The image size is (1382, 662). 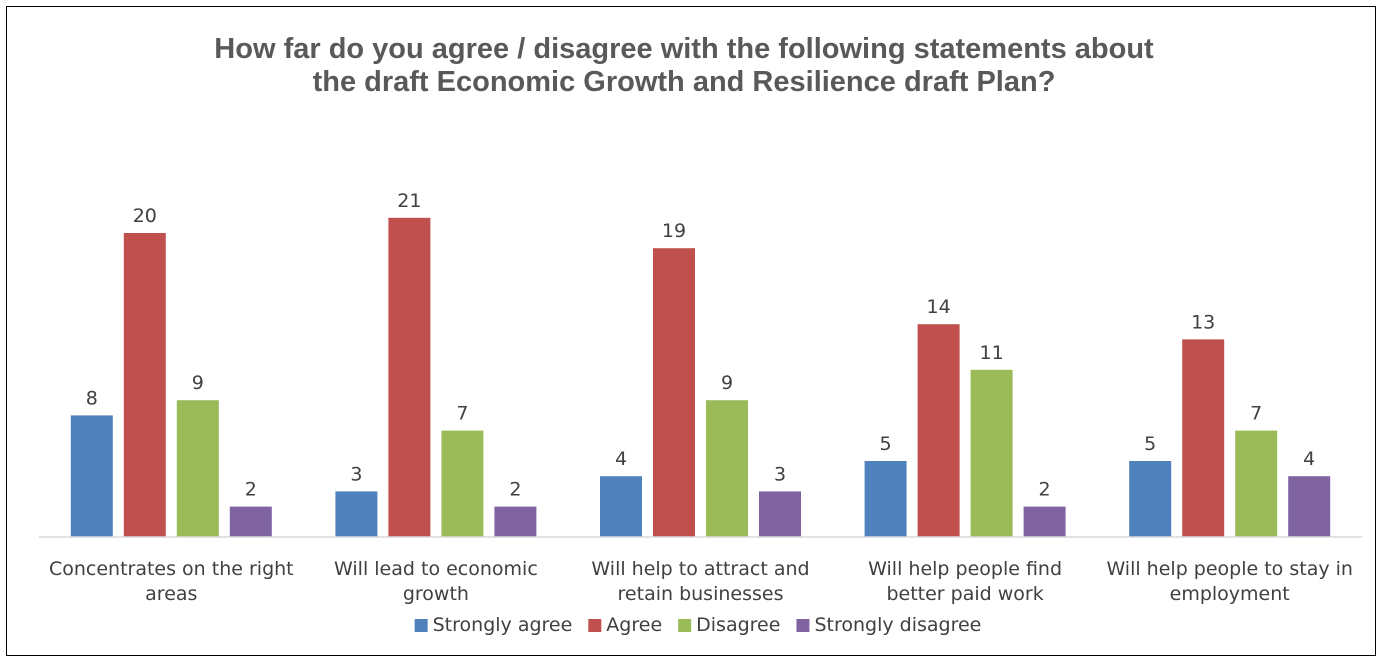 What do you see at coordinates (738, 625) in the screenshot?
I see `legend-label-disagree: Disagree` at bounding box center [738, 625].